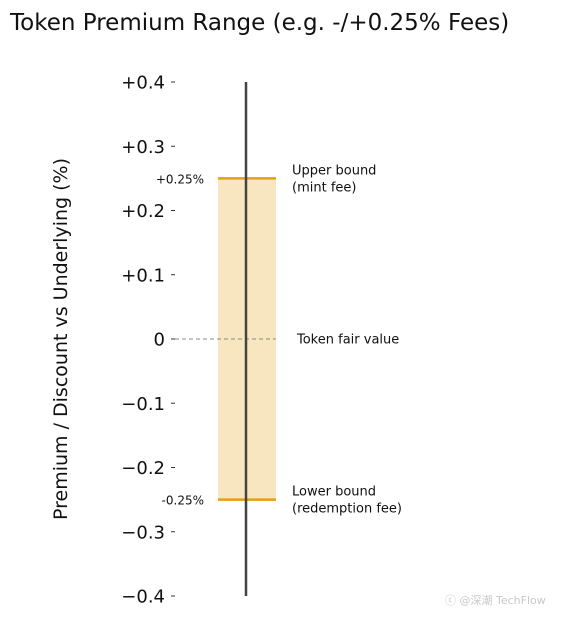 The height and width of the screenshot is (617, 563). Describe the element at coordinates (334, 170) in the screenshot. I see `upper-bound-label: Upper bound` at that location.